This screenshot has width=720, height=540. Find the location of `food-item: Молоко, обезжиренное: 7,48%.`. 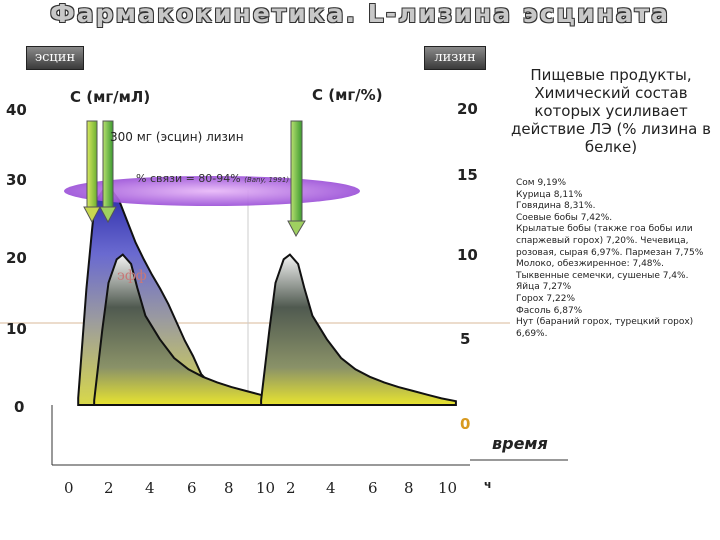

food-item: Молоко, обезжиренное: 7,48%. is located at coordinates (590, 264).